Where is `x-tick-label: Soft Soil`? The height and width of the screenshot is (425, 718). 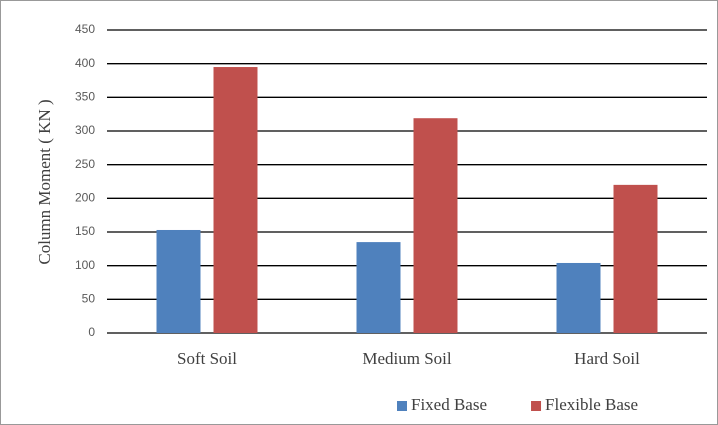 x-tick-label: Soft Soil is located at coordinates (207, 358).